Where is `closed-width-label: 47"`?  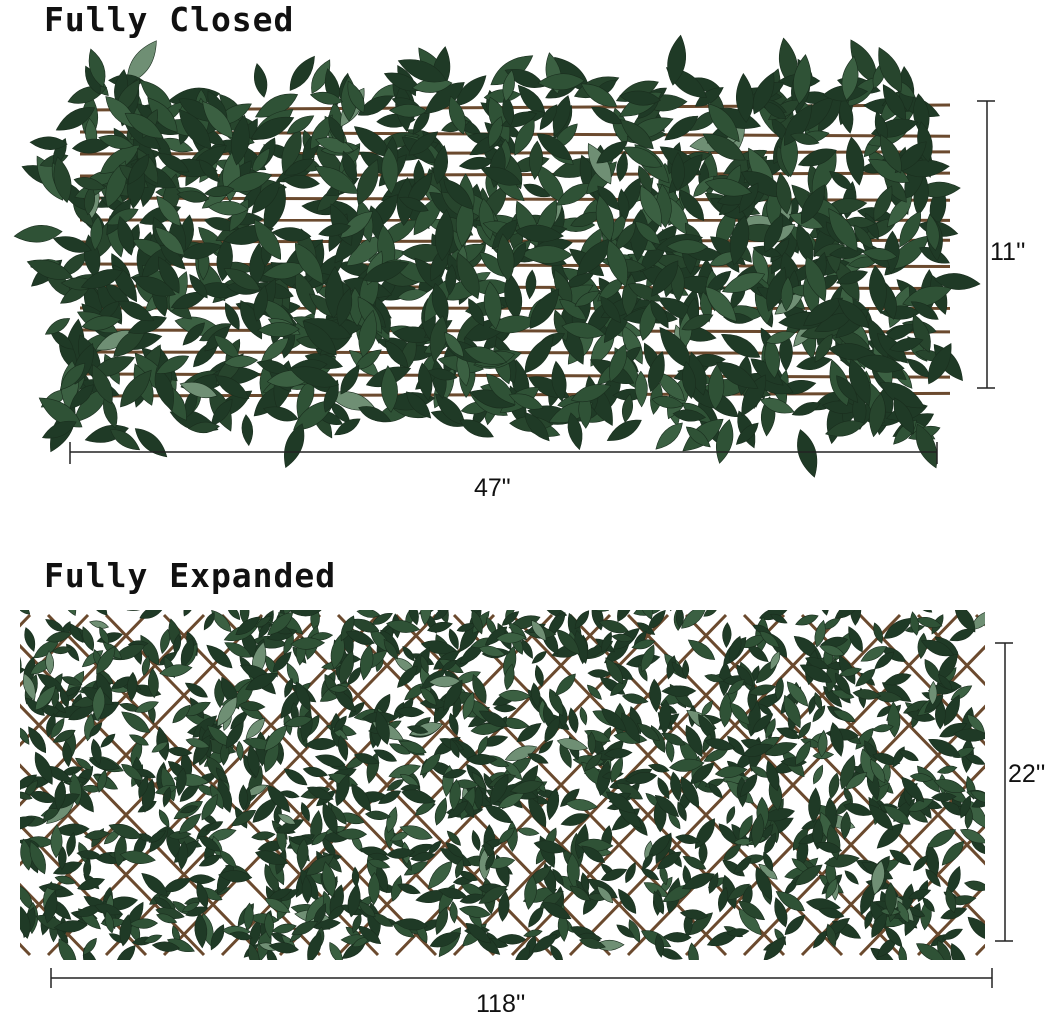
closed-width-label: 47" is located at coordinates (492, 488).